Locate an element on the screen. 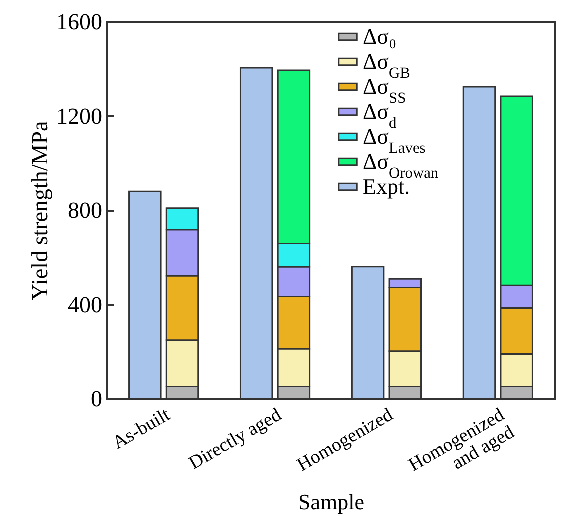  y-axis-title: Yield strength/MPa is located at coordinates (40, 211).